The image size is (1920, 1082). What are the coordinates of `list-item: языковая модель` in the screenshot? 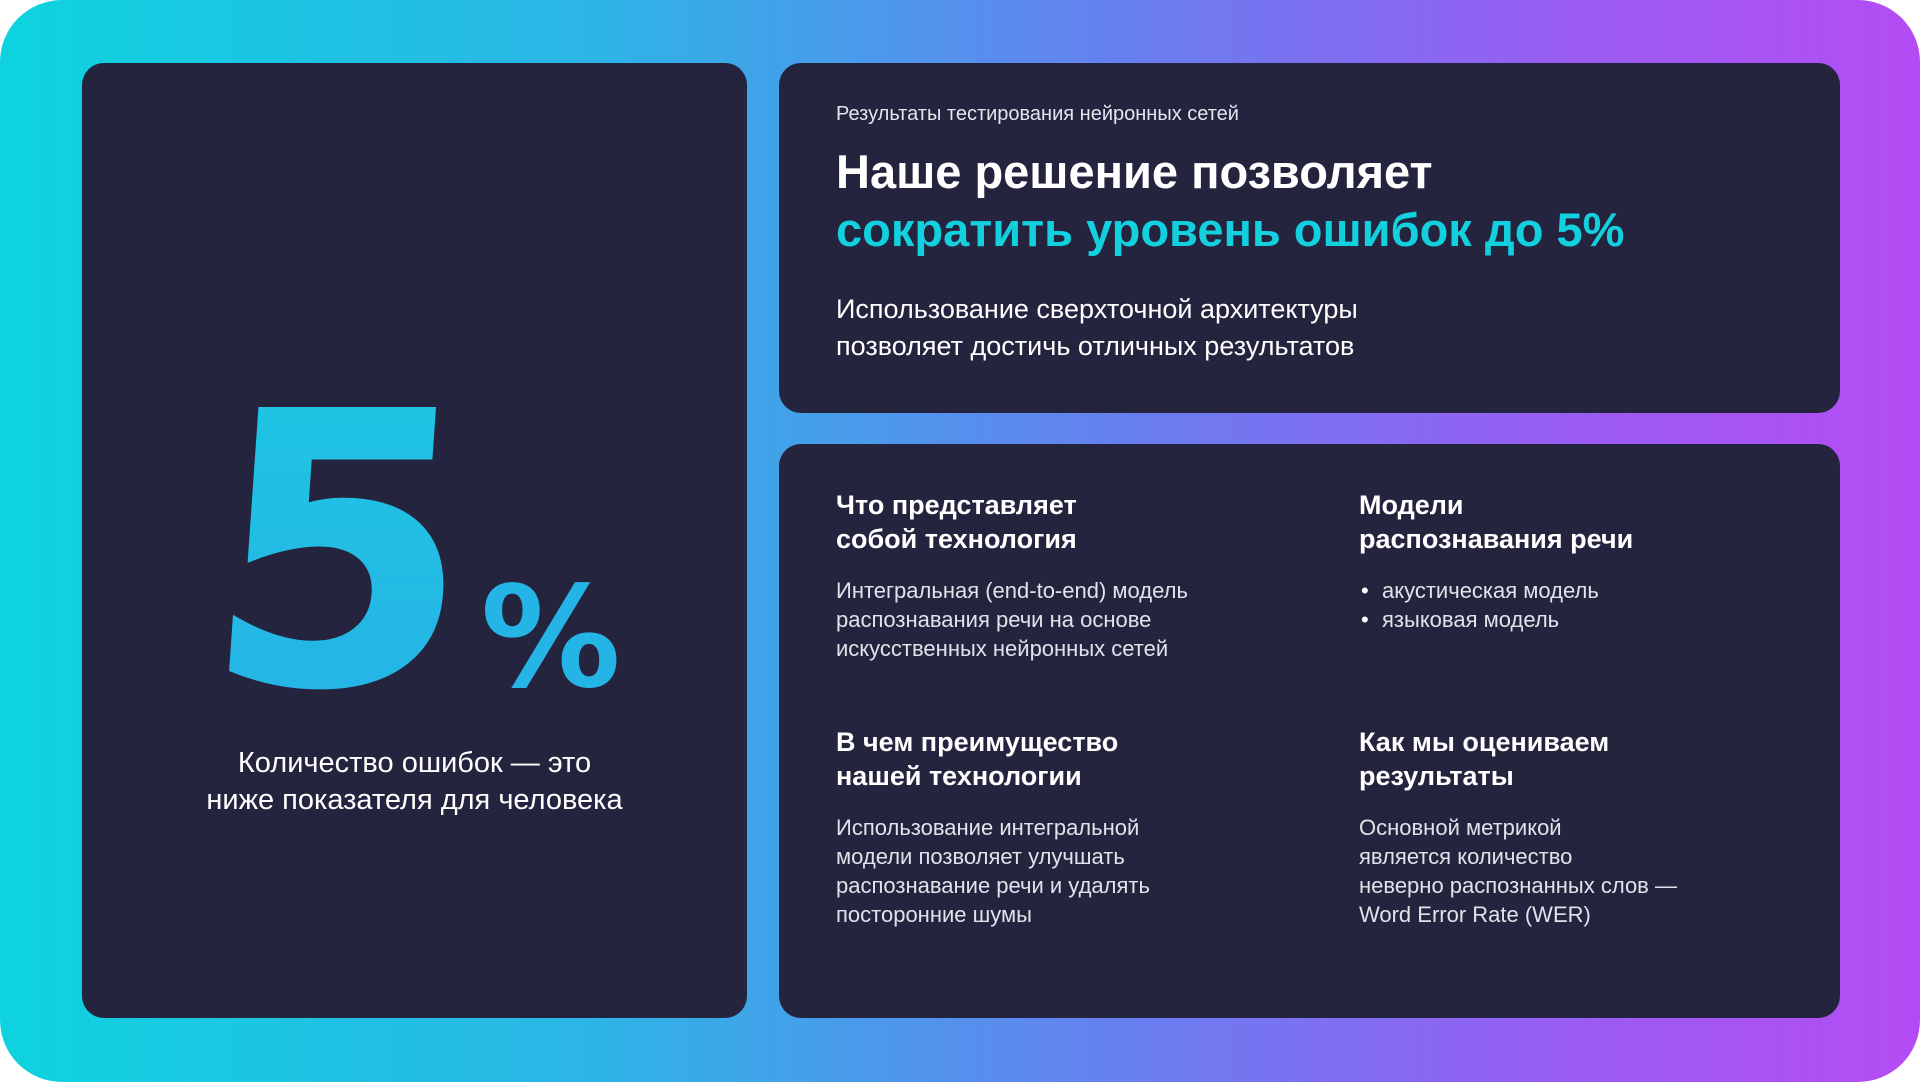 It's located at (1559, 619).